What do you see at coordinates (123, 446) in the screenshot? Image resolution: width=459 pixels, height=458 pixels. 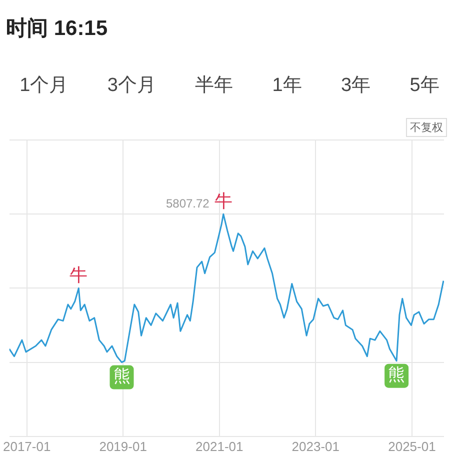 I see `x-tick-label: 2019-01` at bounding box center [123, 446].